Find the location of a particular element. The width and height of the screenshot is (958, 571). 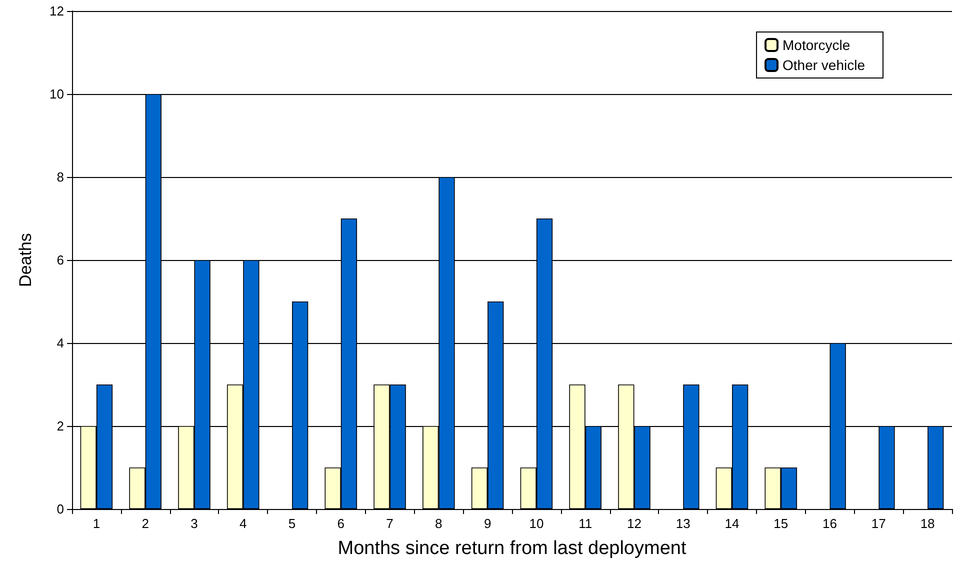

legend-label: Other vehicle is located at coordinates (824, 65).